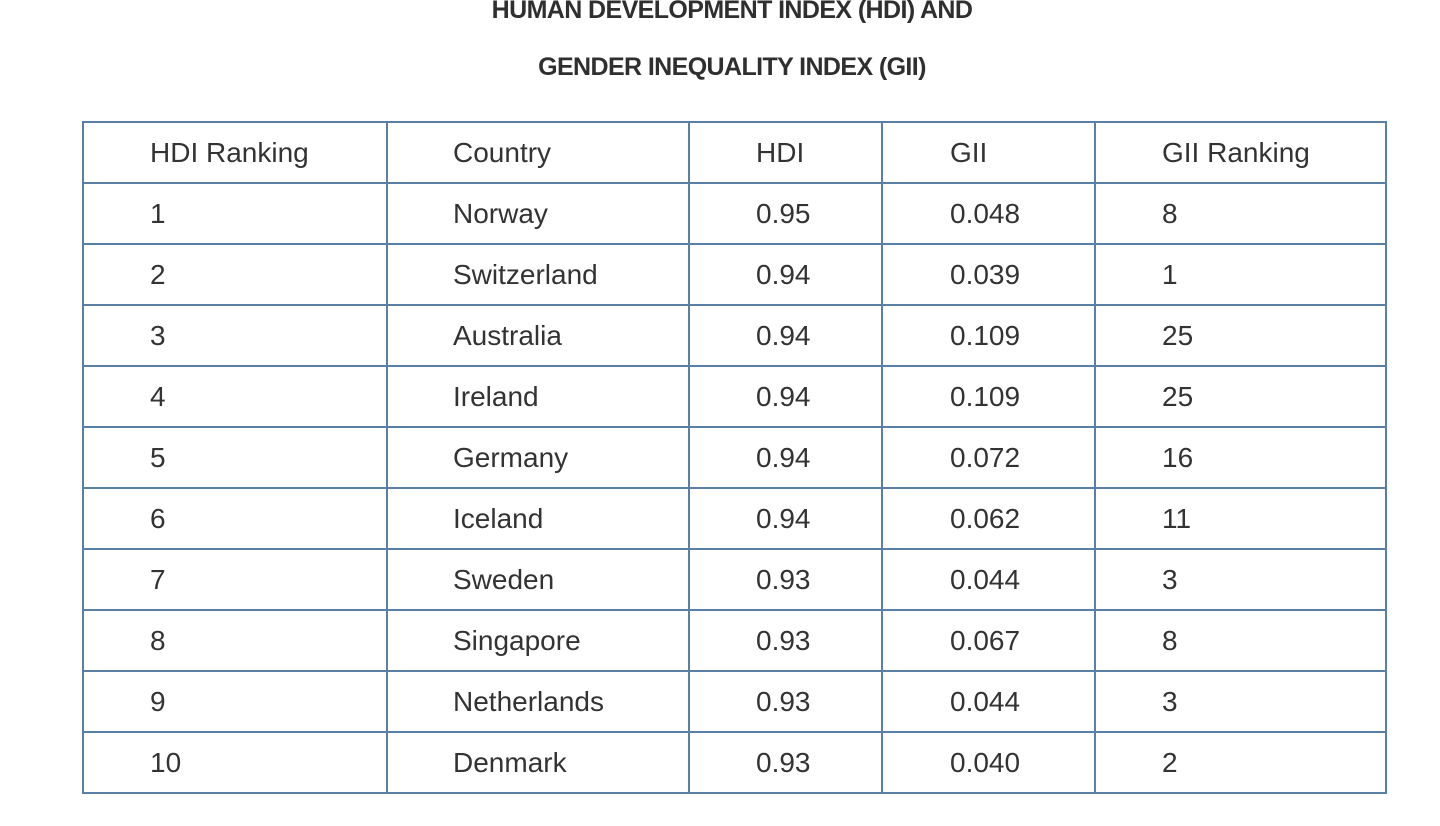 The width and height of the screenshot is (1440, 826). What do you see at coordinates (235, 152) in the screenshot?
I see `header-hdi-ranking: HDI Ranking` at bounding box center [235, 152].